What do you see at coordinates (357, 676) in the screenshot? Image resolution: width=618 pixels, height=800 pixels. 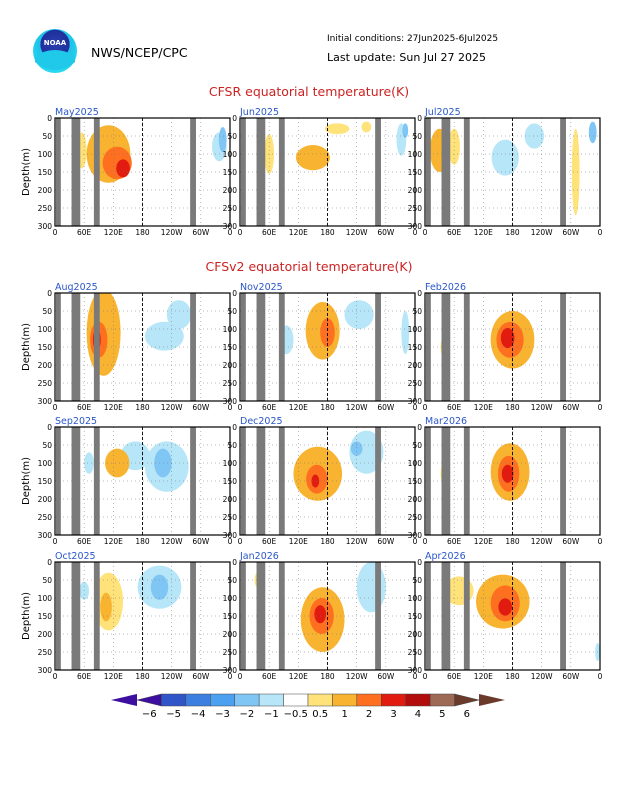 I see `x-tick-label: 120W` at bounding box center [357, 676].